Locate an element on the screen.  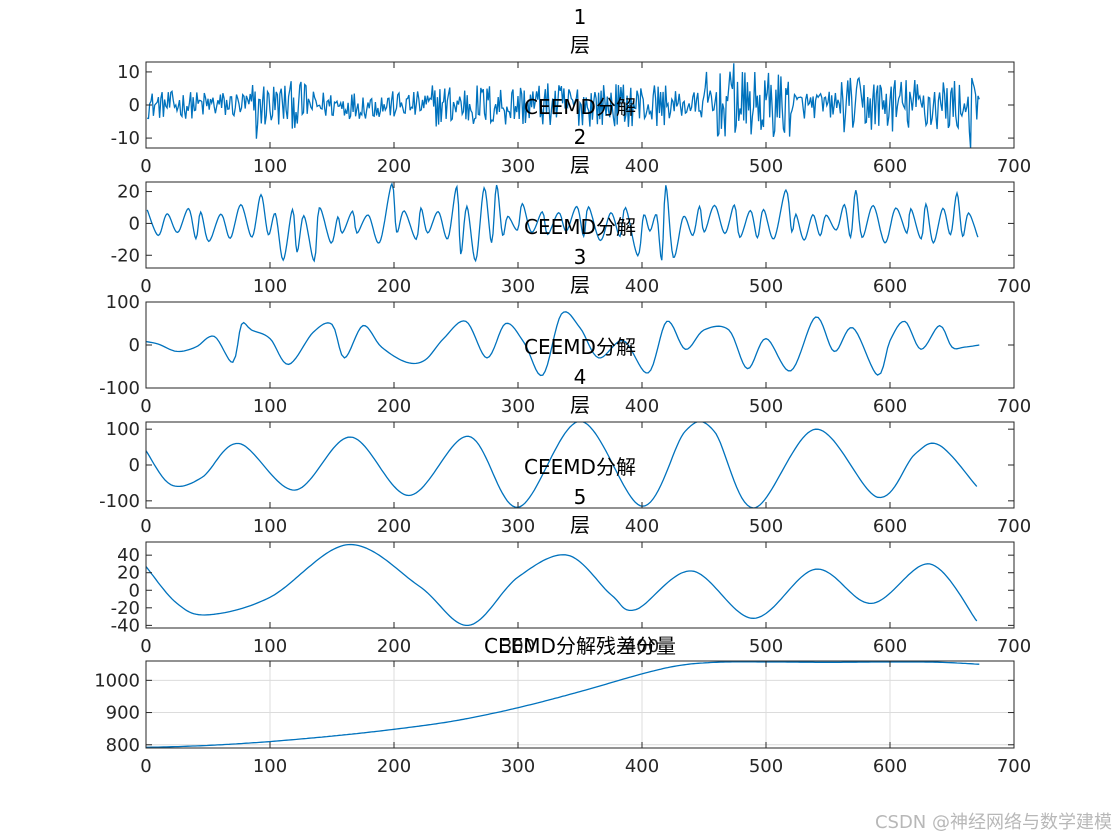
y-tick-label: -40 is located at coordinates (125, 625).